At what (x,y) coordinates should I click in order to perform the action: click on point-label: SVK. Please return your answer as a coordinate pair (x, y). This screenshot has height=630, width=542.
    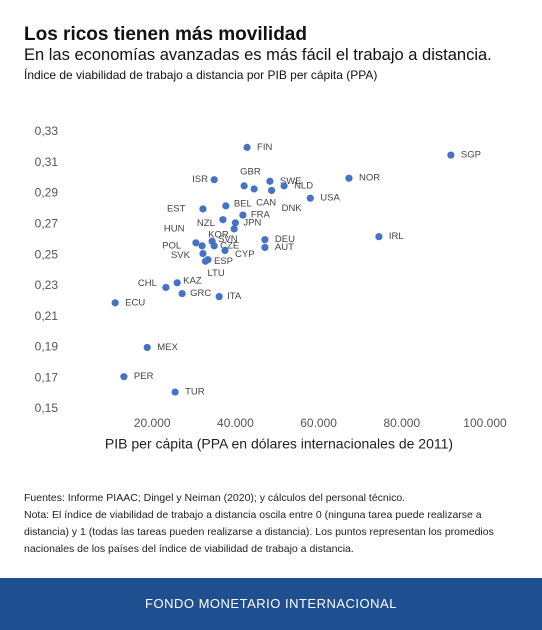
    Looking at the image, I should click on (181, 255).